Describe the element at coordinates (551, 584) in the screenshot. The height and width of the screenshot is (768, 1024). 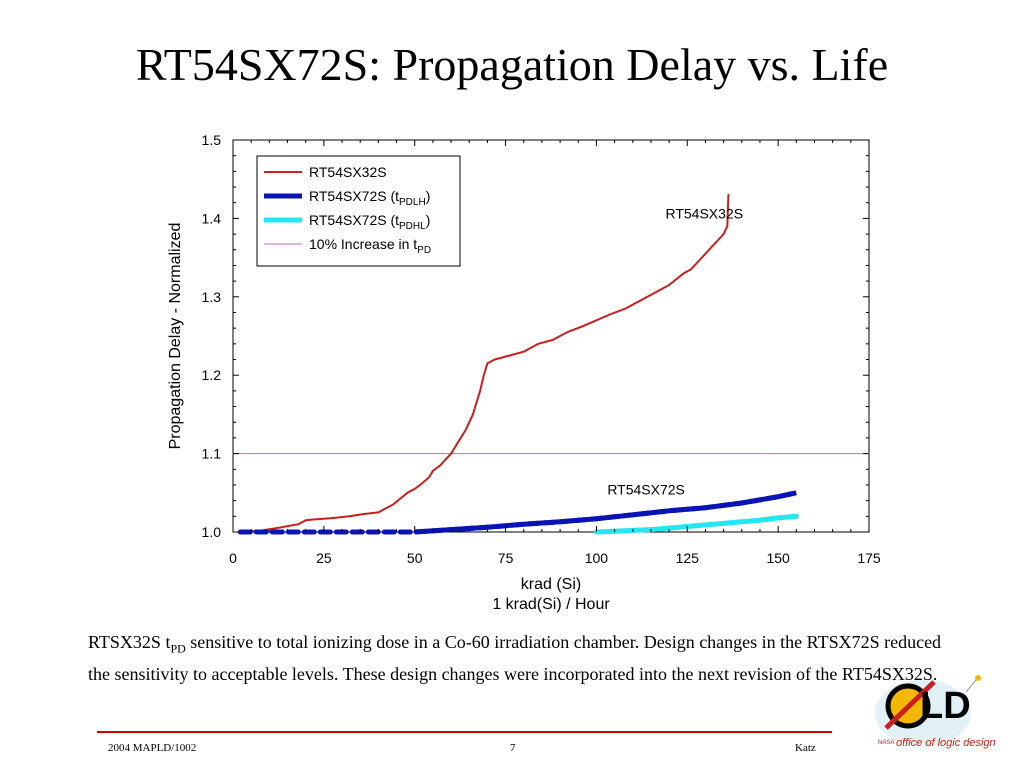
I see `x-axis-label: krad (Si)` at that location.